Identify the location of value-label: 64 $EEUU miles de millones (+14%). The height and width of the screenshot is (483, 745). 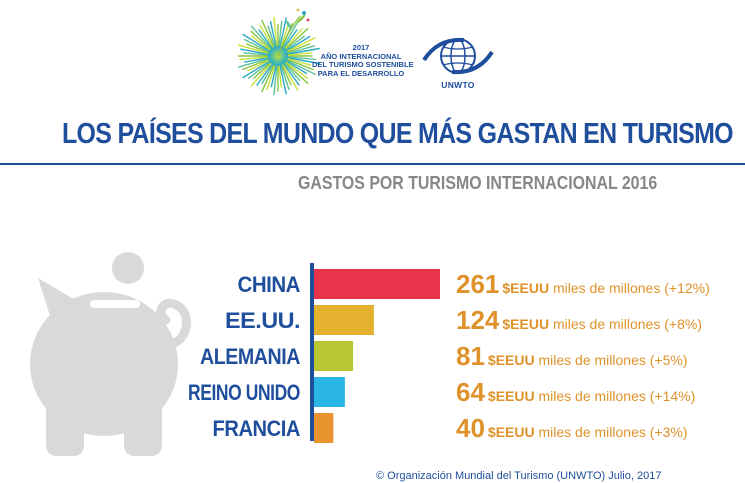
(575, 392).